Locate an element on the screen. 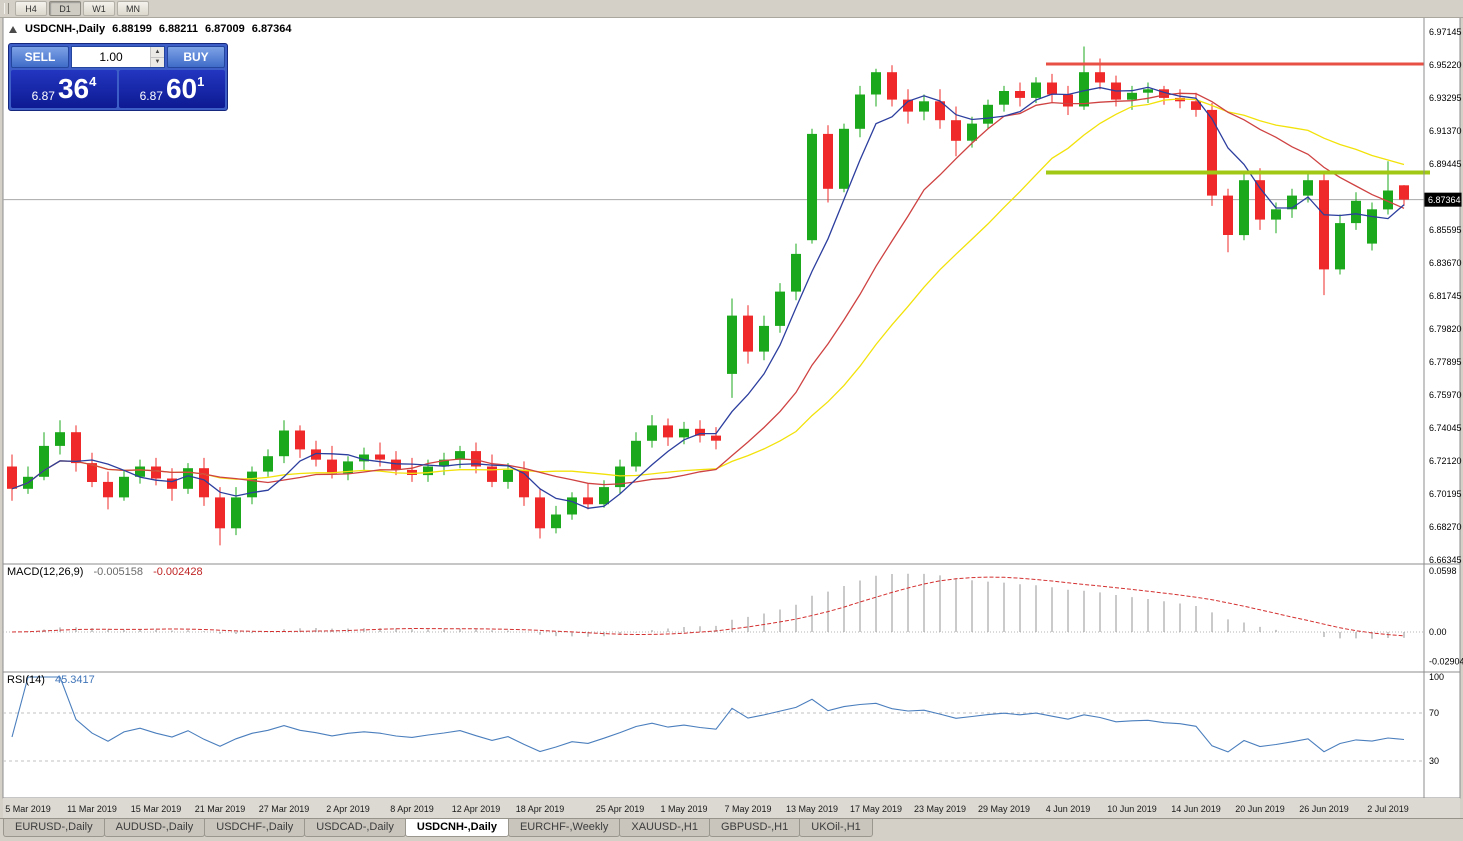 This screenshot has height=841, width=1463. macd-value: -0.005158 is located at coordinates (118, 572).